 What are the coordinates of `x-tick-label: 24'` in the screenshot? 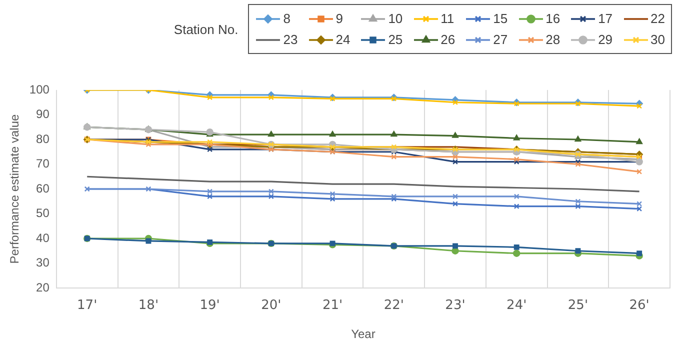 It's located at (516, 306).